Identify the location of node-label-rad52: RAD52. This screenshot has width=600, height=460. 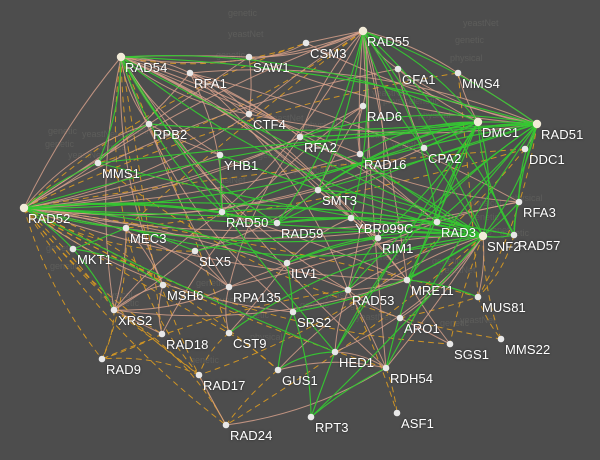
(49, 218).